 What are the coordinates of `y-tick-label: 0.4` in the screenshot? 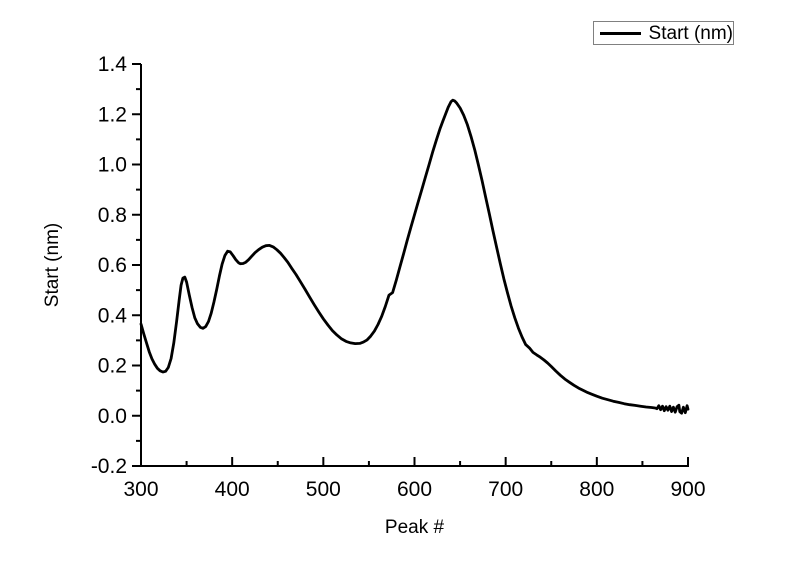 It's located at (113, 315).